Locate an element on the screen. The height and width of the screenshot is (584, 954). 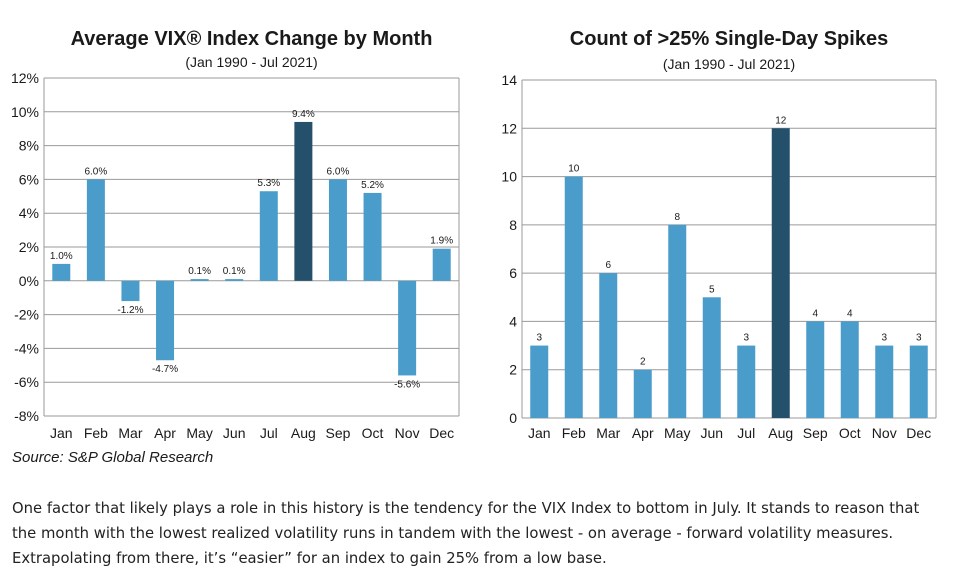
y-tick-label: -4% is located at coordinates (26, 348).